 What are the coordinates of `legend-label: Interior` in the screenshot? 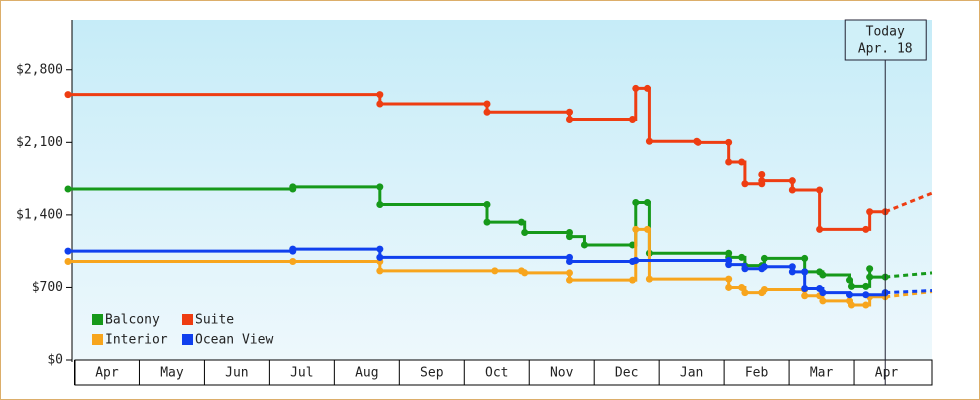 It's located at (136, 340).